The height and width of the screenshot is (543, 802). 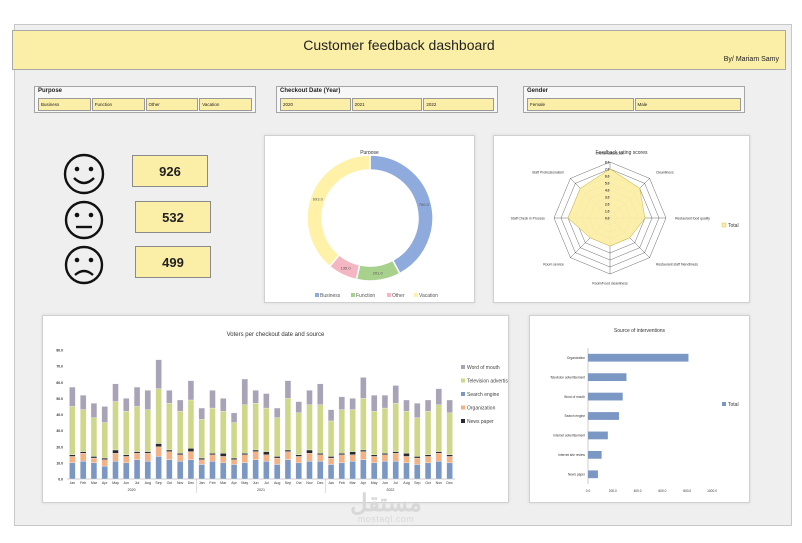 What do you see at coordinates (60, 480) in the screenshot?
I see `y-tick-label: 0.0` at bounding box center [60, 480].